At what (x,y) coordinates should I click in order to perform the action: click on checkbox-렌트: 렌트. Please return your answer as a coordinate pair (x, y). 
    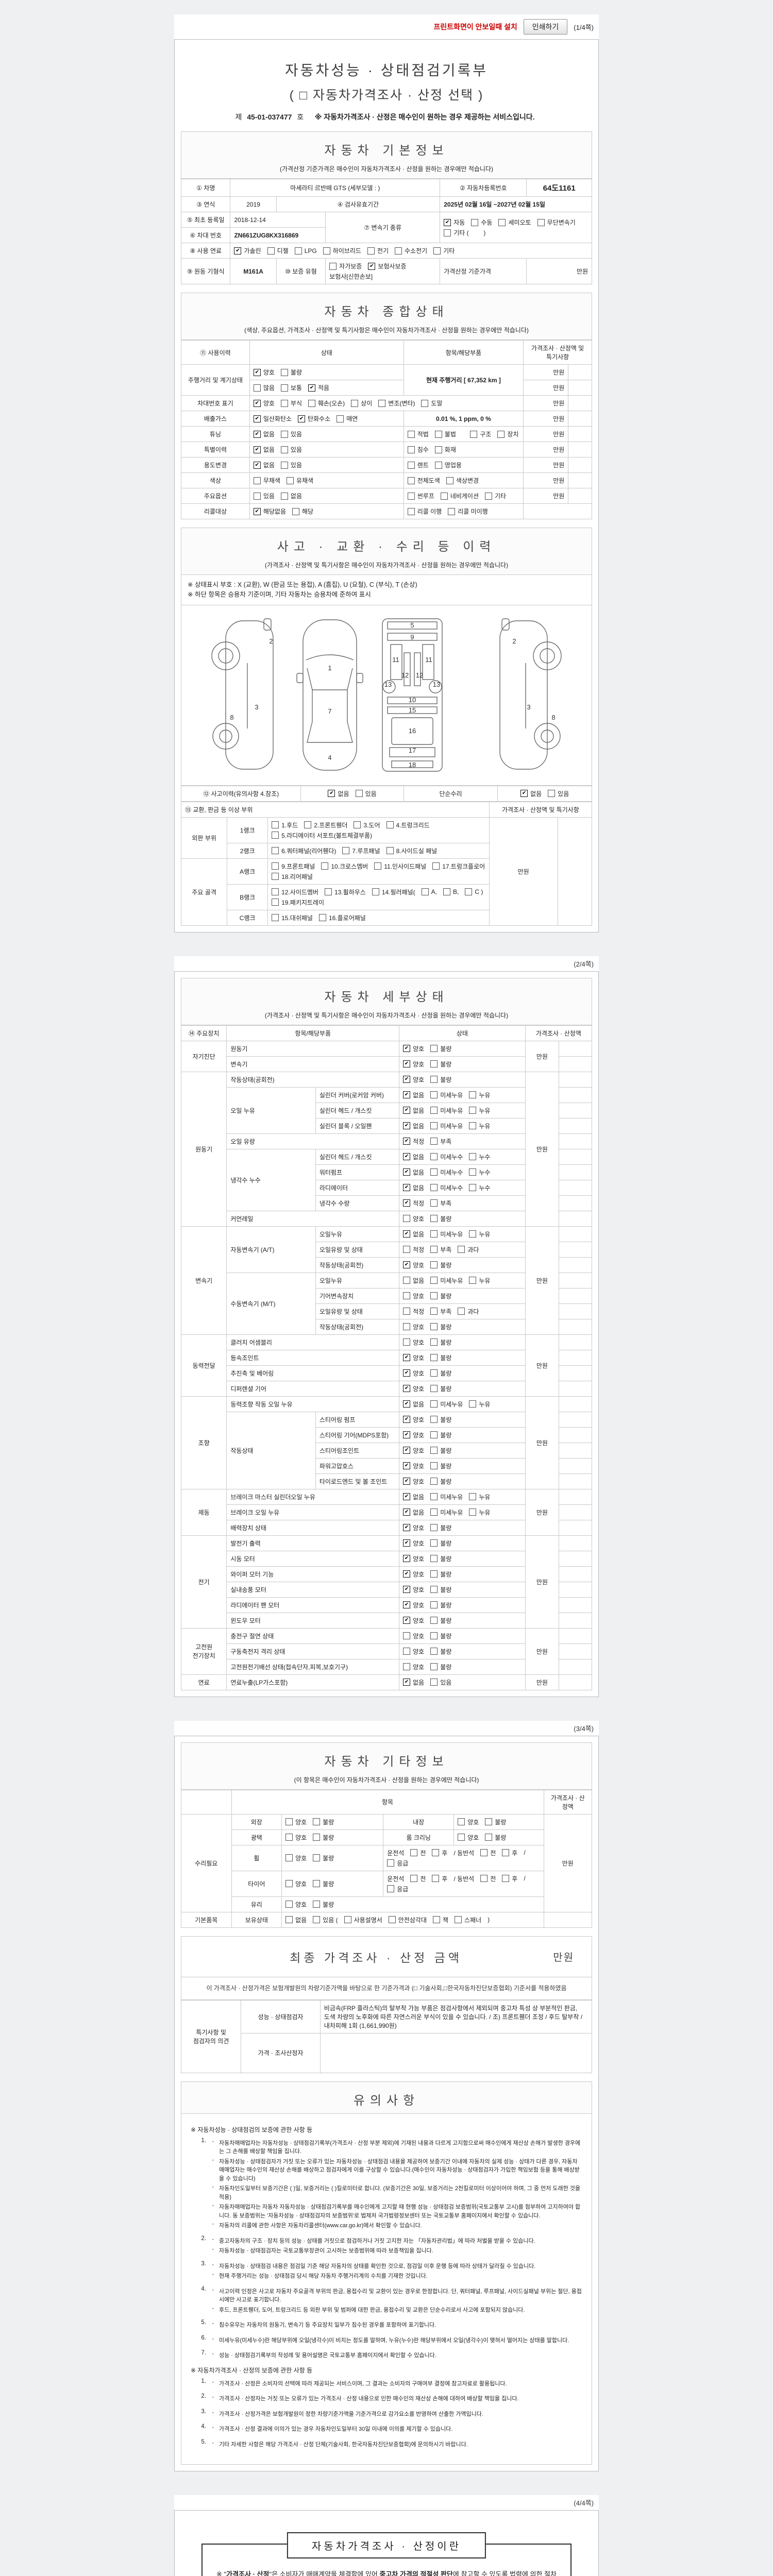
    Looking at the image, I should click on (418, 465).